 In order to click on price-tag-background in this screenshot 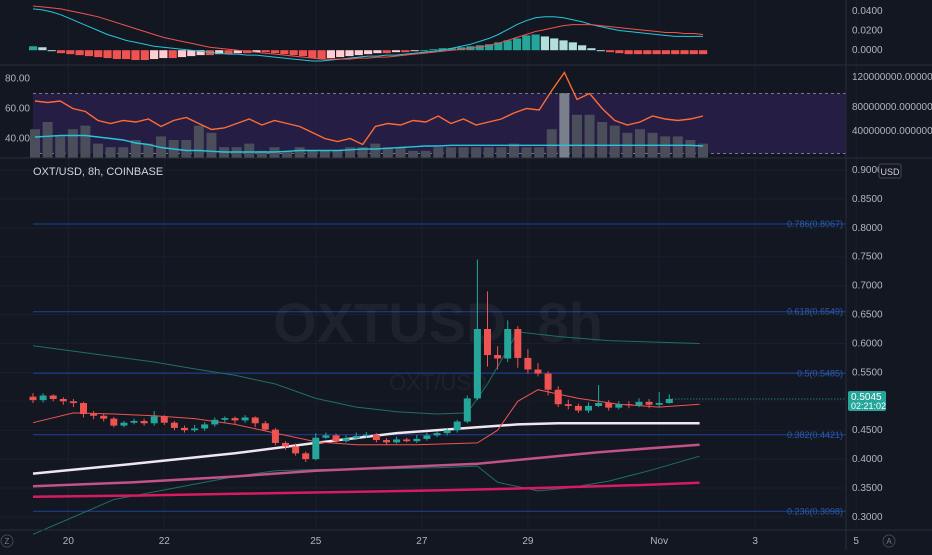, I will do `click(867, 400)`.